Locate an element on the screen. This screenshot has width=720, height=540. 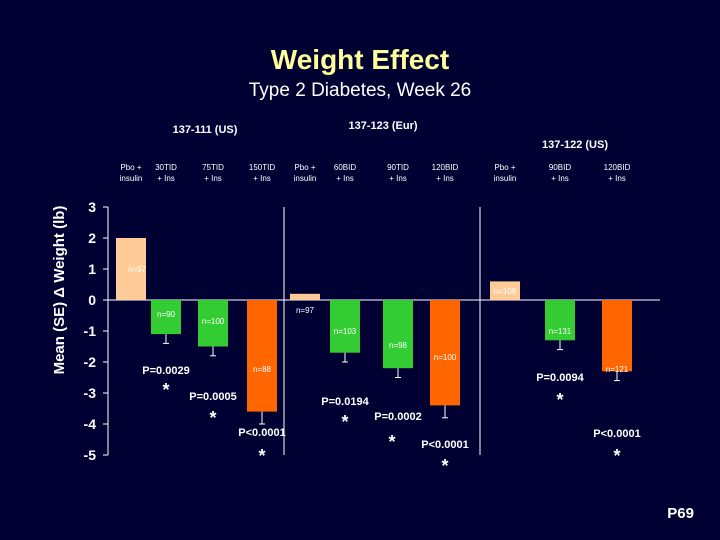
y-tick-label: -2 is located at coordinates (90, 362).